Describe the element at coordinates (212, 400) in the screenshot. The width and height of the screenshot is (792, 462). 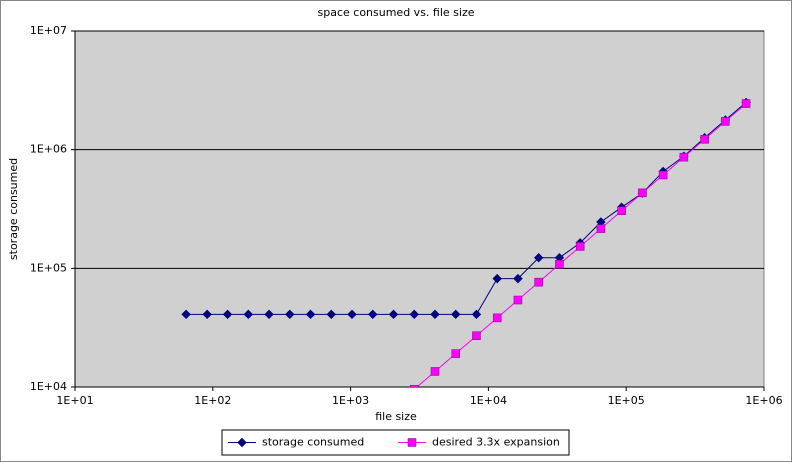
I see `x-tick-label: 1E+02` at that location.